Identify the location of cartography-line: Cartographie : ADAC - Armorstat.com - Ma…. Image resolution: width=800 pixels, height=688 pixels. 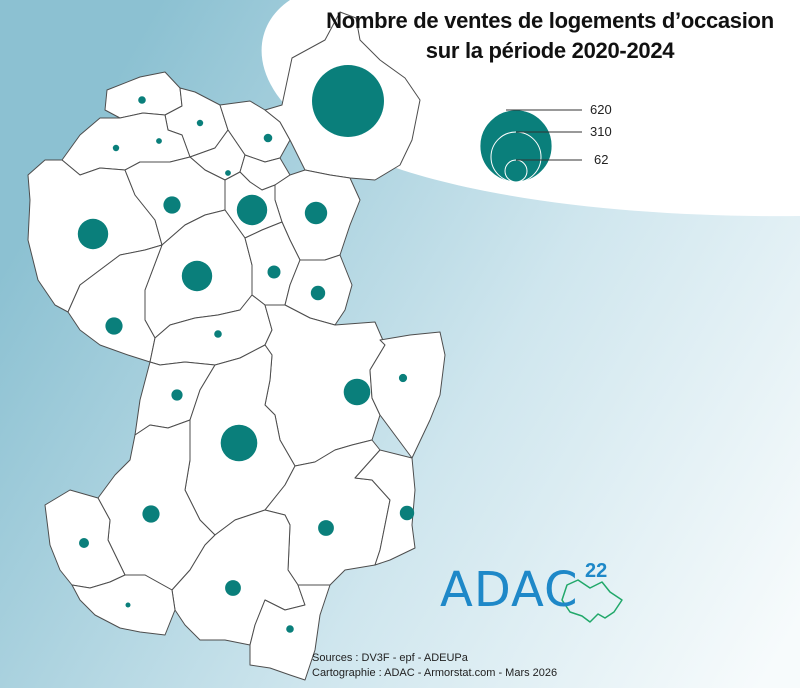
(435, 673).